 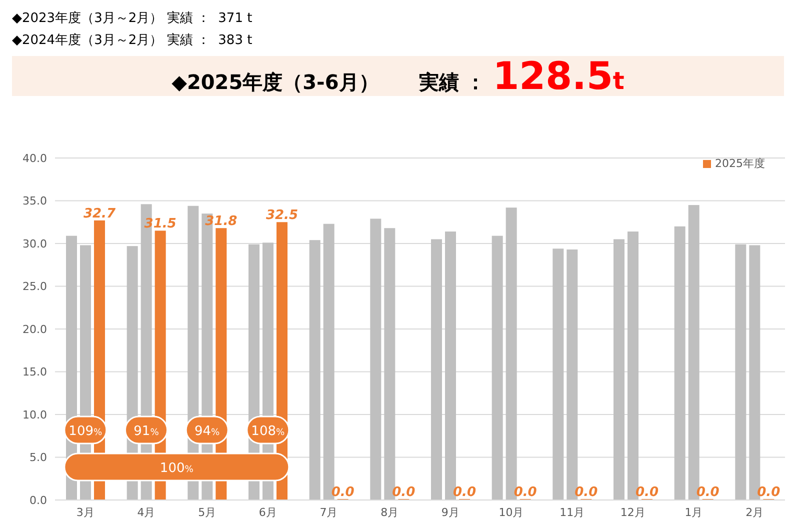 I want to click on data-label: 32.7, so click(x=99, y=214).